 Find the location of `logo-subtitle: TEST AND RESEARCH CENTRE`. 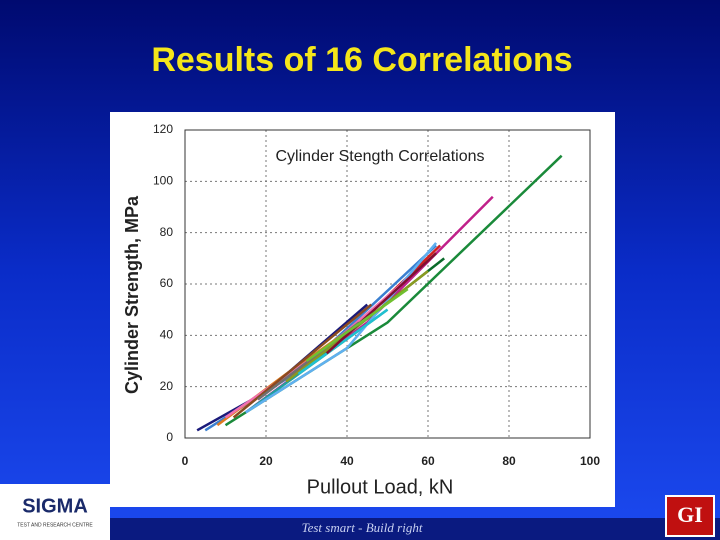

logo-subtitle: TEST AND RESEARCH CENTRE is located at coordinates (55, 525).